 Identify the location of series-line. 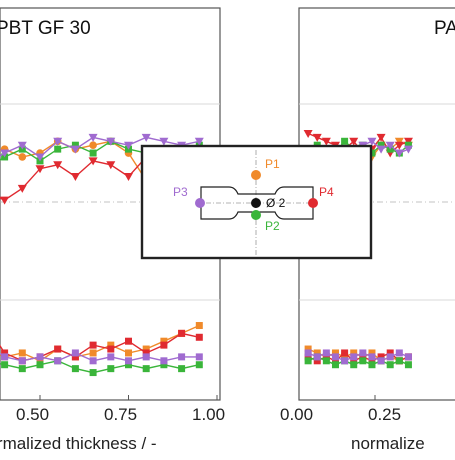
(100, 147).